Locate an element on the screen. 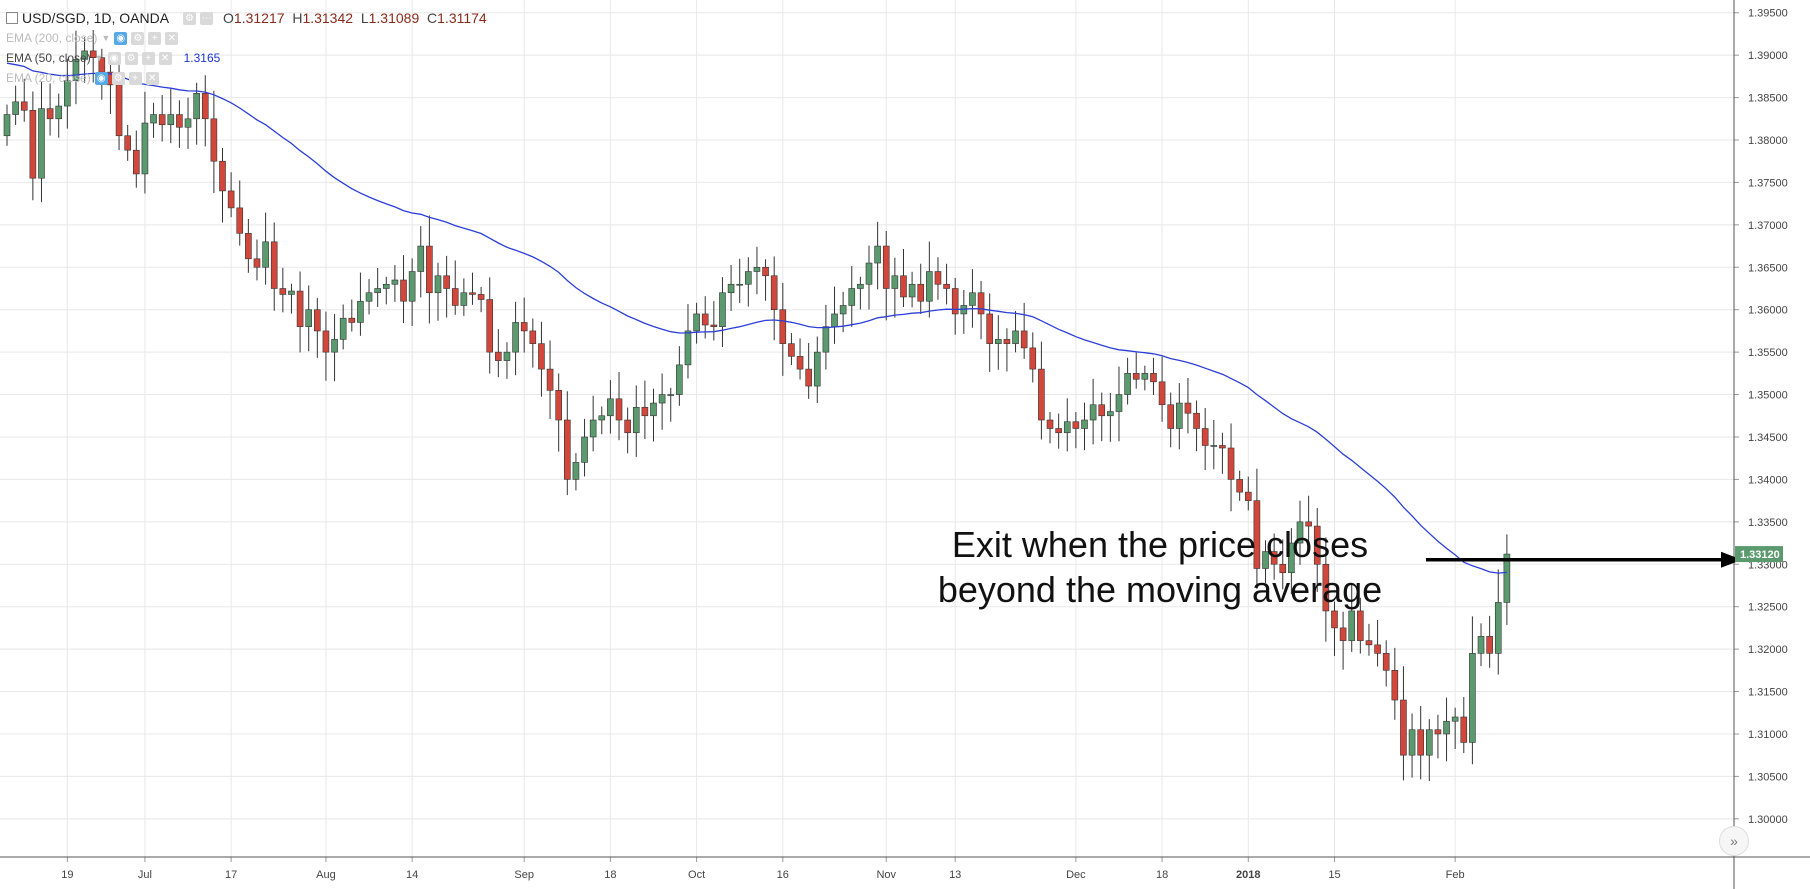 The image size is (1810, 889). x-tick-label: Dec is located at coordinates (1076, 875).